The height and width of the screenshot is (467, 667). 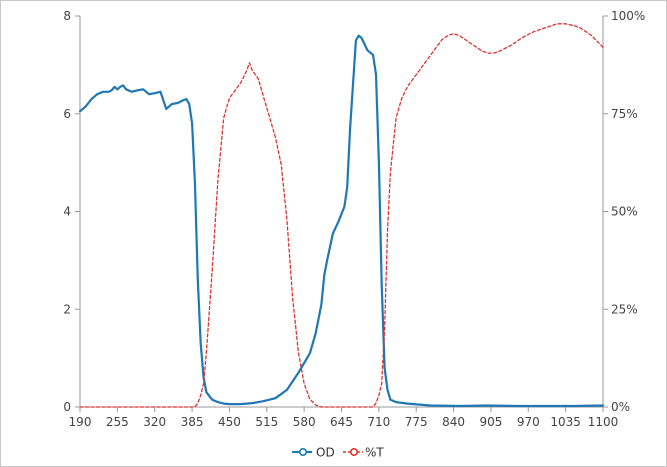 What do you see at coordinates (453, 422) in the screenshot?
I see `x-tick-label: 840` at bounding box center [453, 422].